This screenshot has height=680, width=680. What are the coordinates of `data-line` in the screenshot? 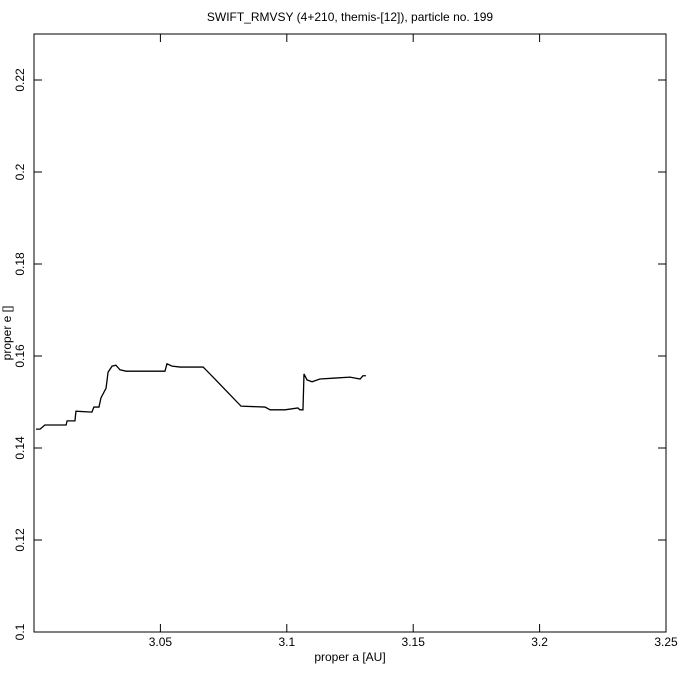 It's located at (201, 396).